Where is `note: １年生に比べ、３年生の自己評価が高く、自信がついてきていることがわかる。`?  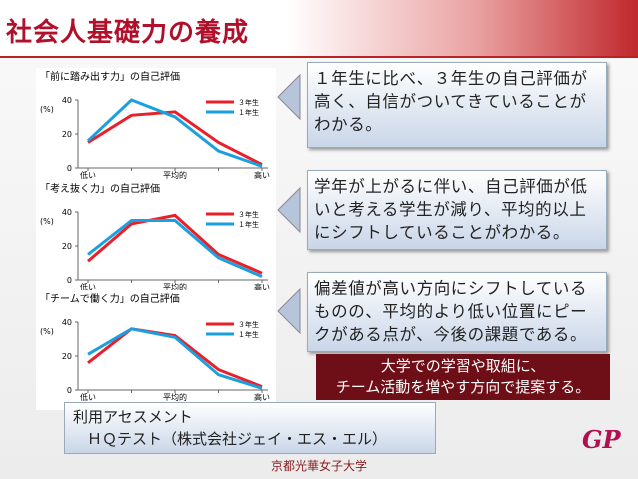 note: １年生に比べ、３年生の自己評価が高く、自信がついてきていることがわかる。 is located at coordinates (457, 105).